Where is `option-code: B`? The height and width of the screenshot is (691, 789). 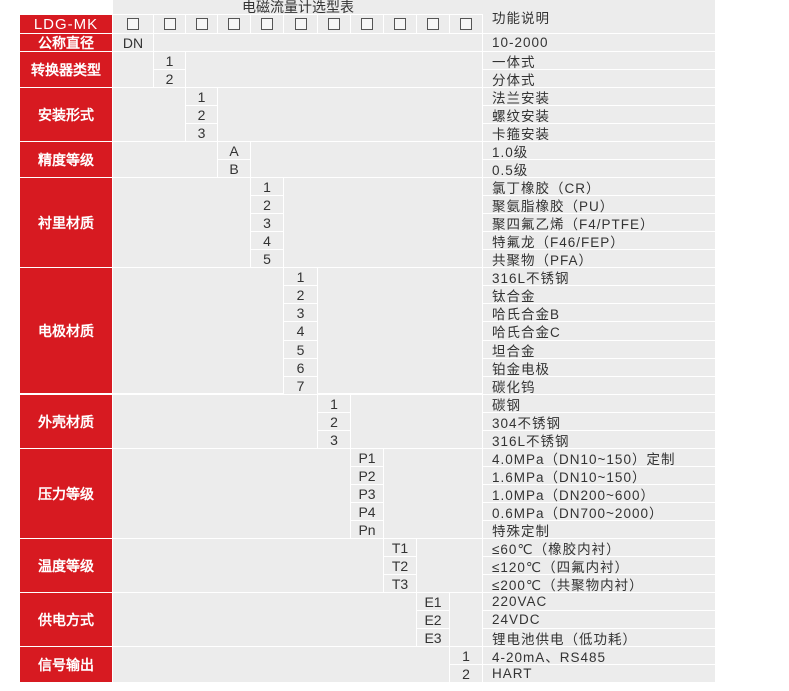
option-code: B is located at coordinates (234, 169).